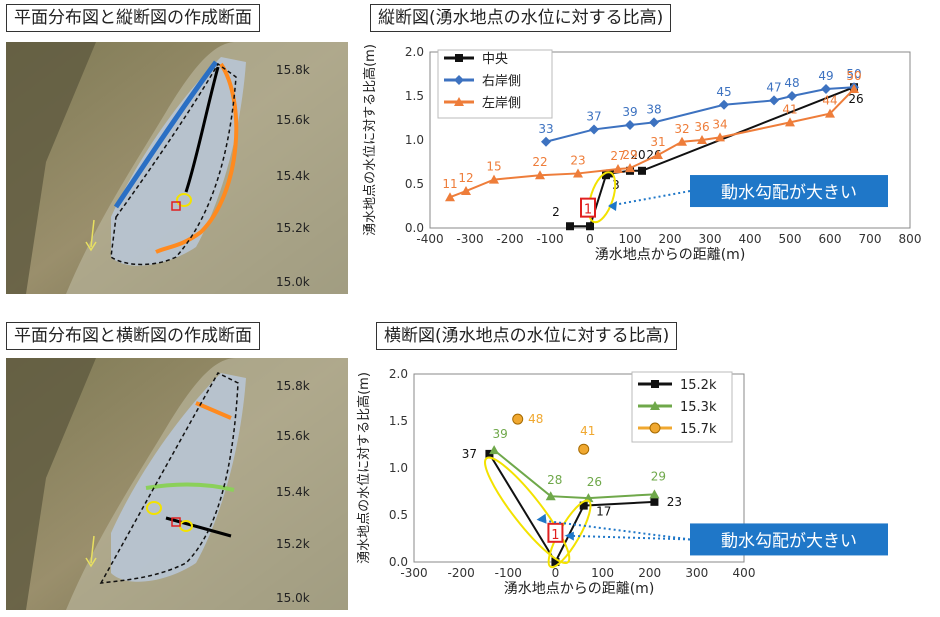  What do you see at coordinates (556, 573) in the screenshot?
I see `x-tick-label: 0` at bounding box center [556, 573].